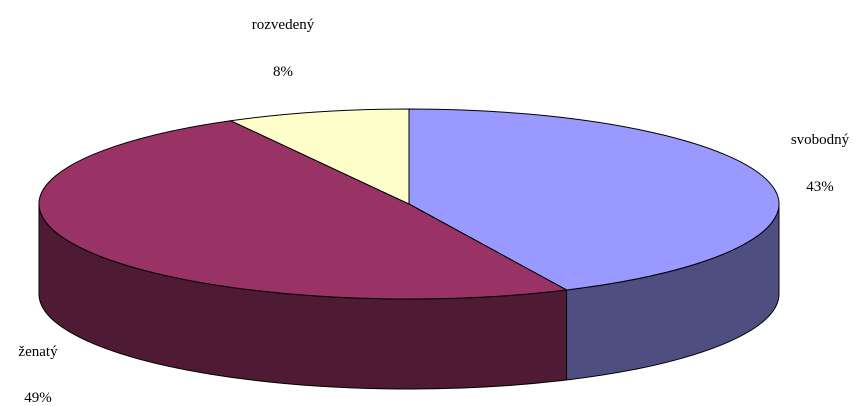 The height and width of the screenshot is (406, 866). I want to click on pie-slice-rozvedeny, so click(319, 156).